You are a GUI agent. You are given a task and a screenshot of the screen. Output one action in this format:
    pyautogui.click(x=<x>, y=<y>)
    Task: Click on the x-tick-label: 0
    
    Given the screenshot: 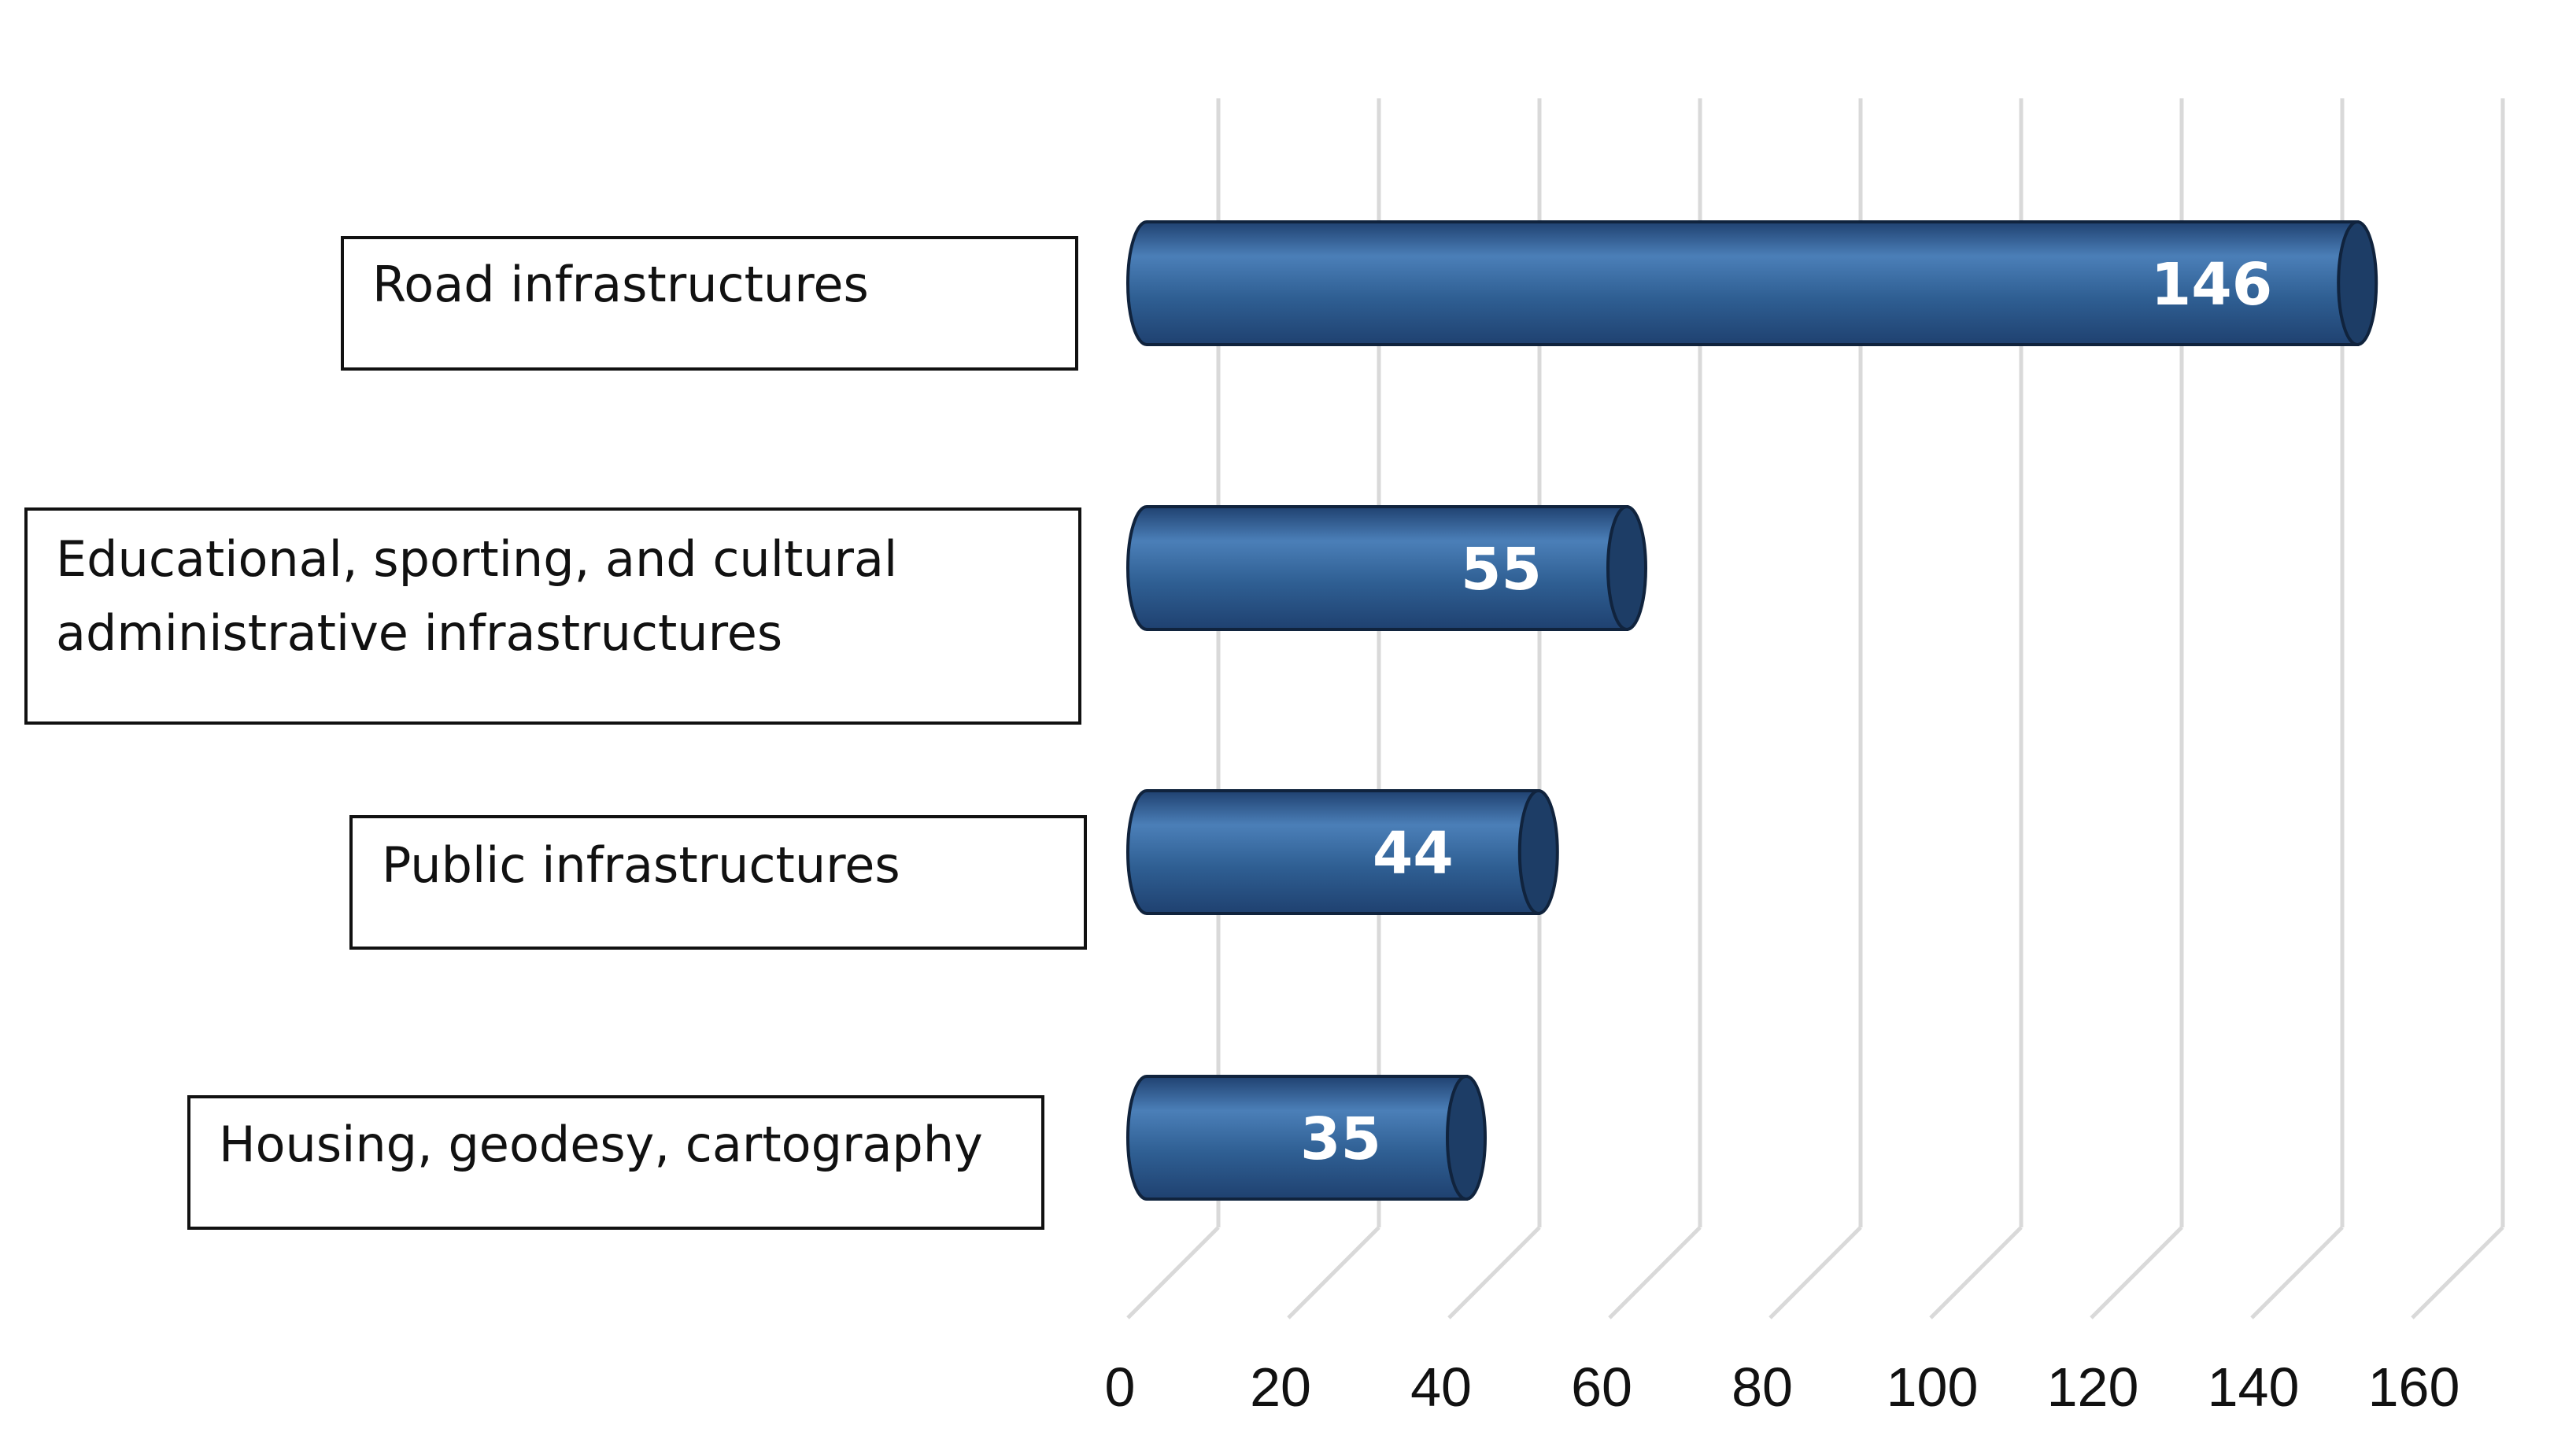 What is the action you would take?
    pyautogui.click(x=1120, y=1387)
    